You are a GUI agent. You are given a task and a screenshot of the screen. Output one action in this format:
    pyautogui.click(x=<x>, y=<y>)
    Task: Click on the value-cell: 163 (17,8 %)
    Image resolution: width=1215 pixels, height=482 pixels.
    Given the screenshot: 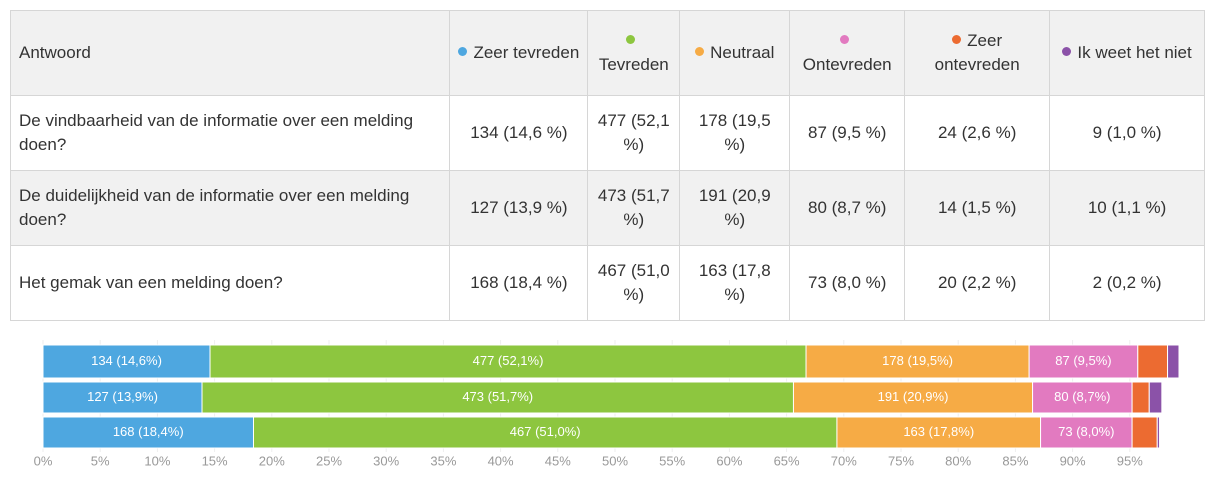 What is the action you would take?
    pyautogui.click(x=735, y=283)
    